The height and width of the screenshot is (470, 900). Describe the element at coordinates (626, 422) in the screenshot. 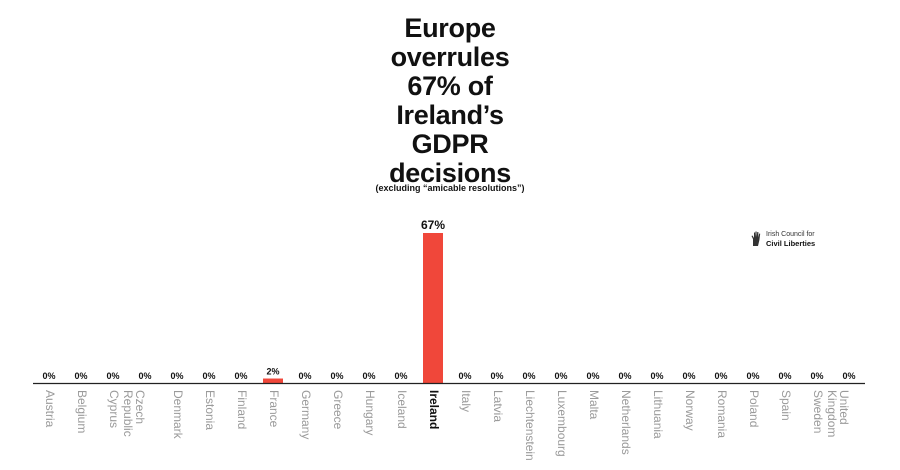

I see `category-label-netherlands: Netherlands` at that location.